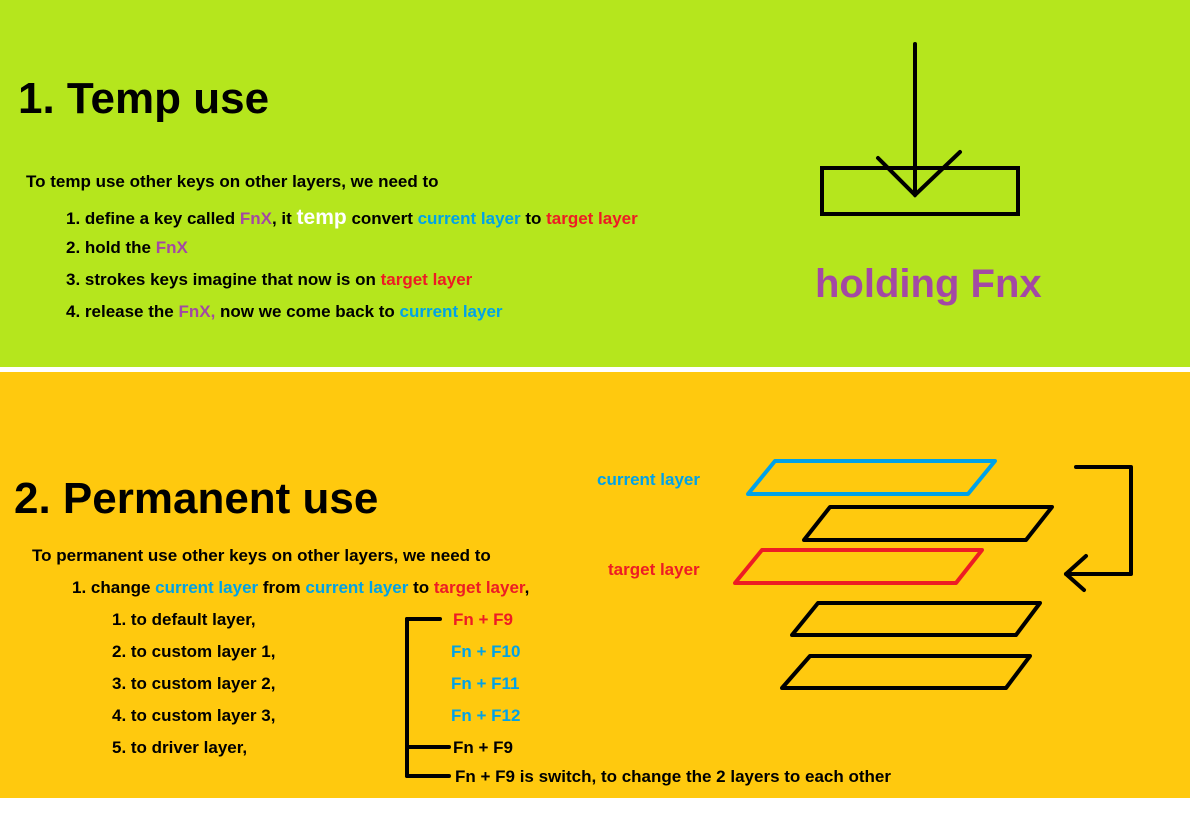 This screenshot has height=820, width=1190. I want to click on step-text: ,, so click(527, 587).